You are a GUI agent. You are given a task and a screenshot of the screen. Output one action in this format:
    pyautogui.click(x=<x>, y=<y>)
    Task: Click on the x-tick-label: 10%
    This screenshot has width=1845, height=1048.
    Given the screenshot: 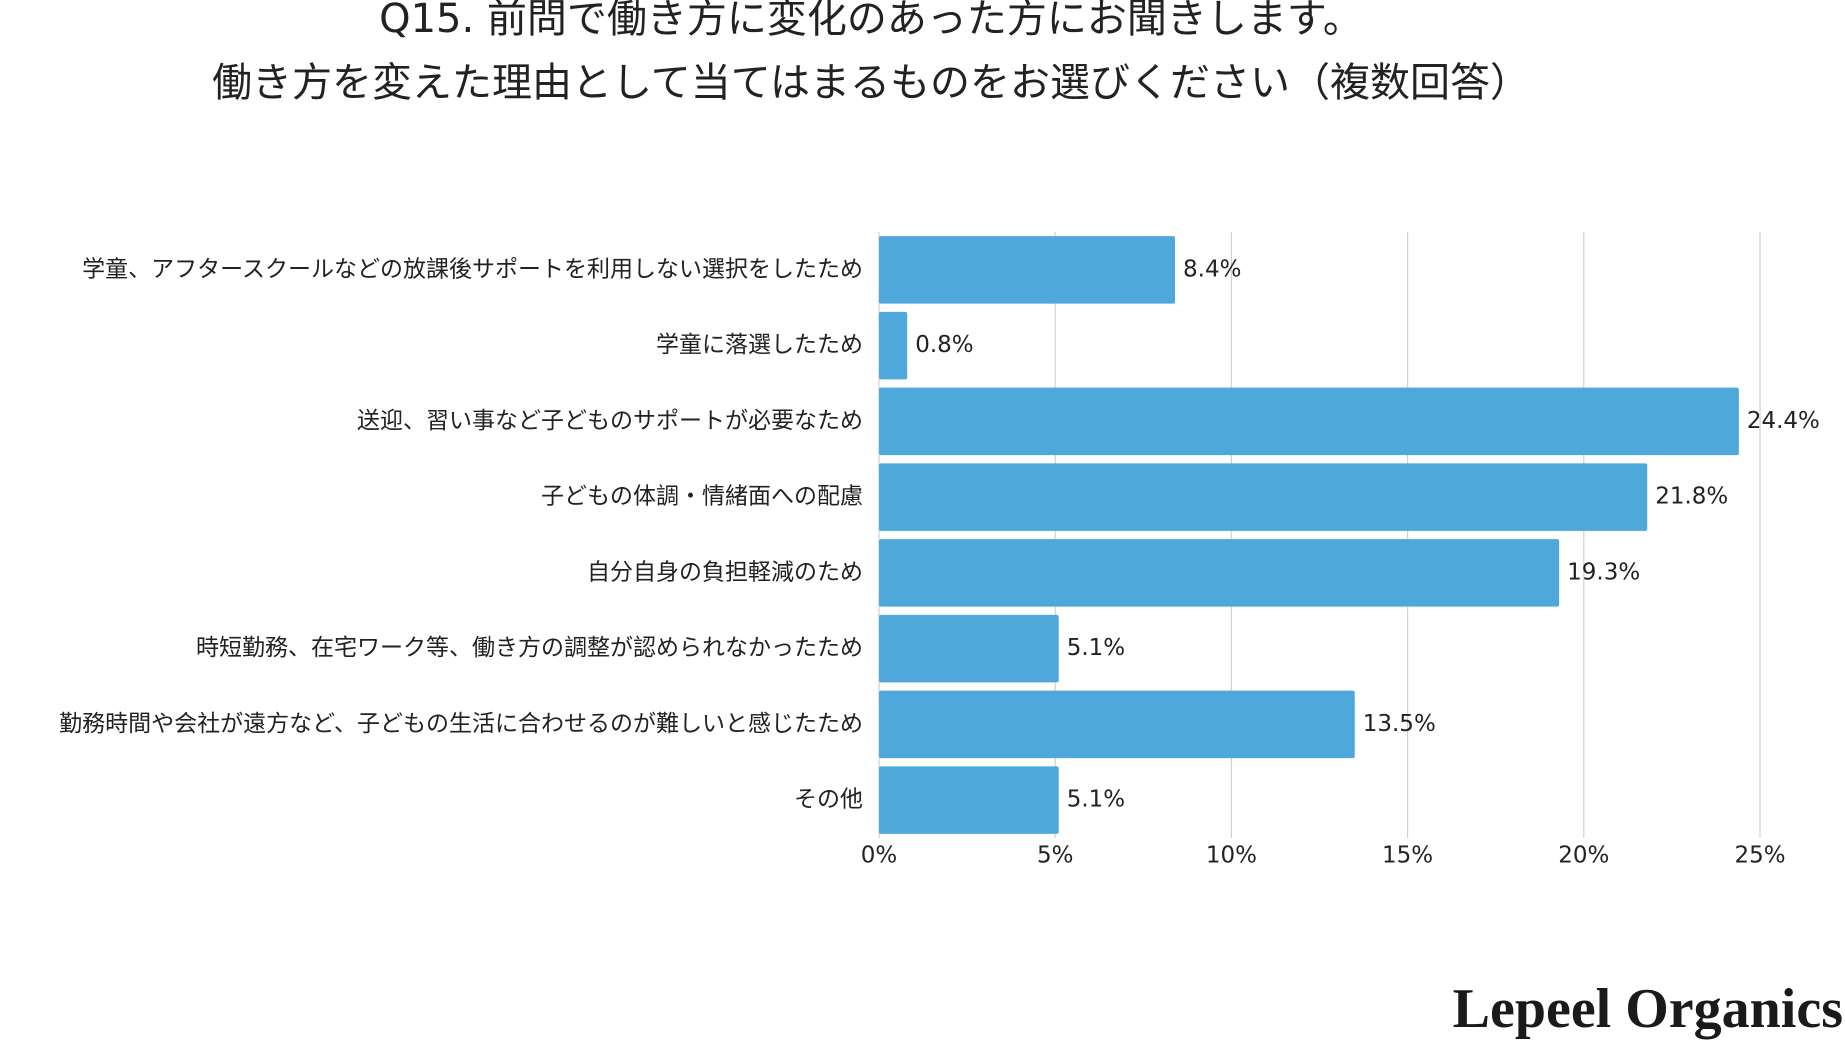 What is the action you would take?
    pyautogui.click(x=1231, y=856)
    